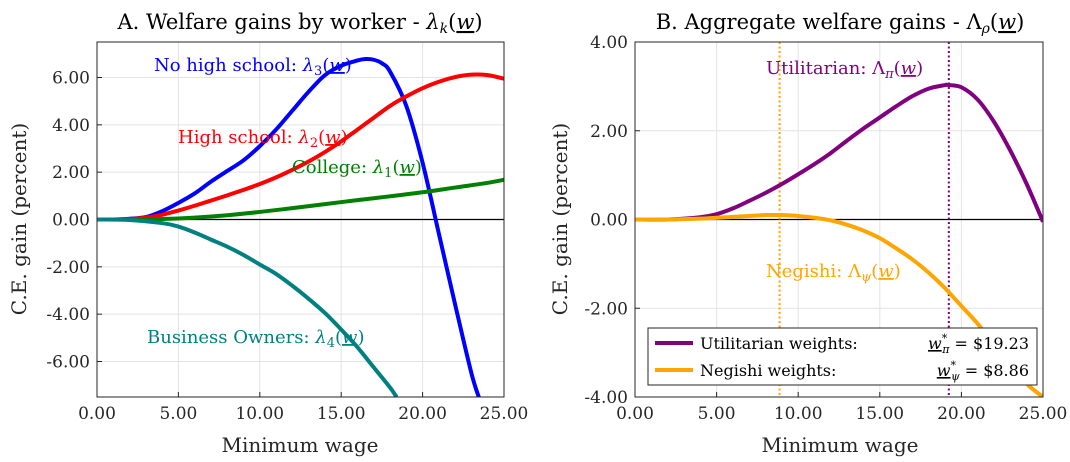 This screenshot has height=462, width=1070. Describe the element at coordinates (833, 273) in the screenshot. I see `annotation-negishi: Negishi: Λψ(w)` at that location.